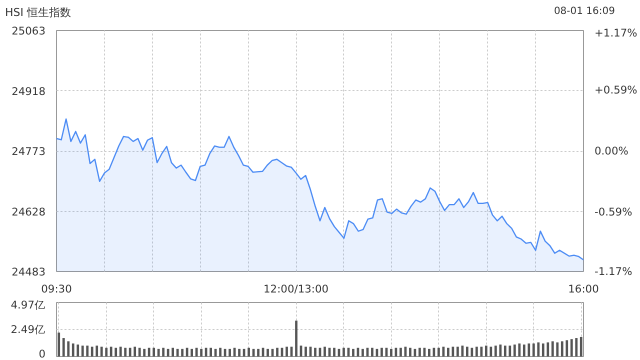 The image size is (640, 360). What do you see at coordinates (29, 31) in the screenshot?
I see `y-tick-label: 25063` at bounding box center [29, 31].